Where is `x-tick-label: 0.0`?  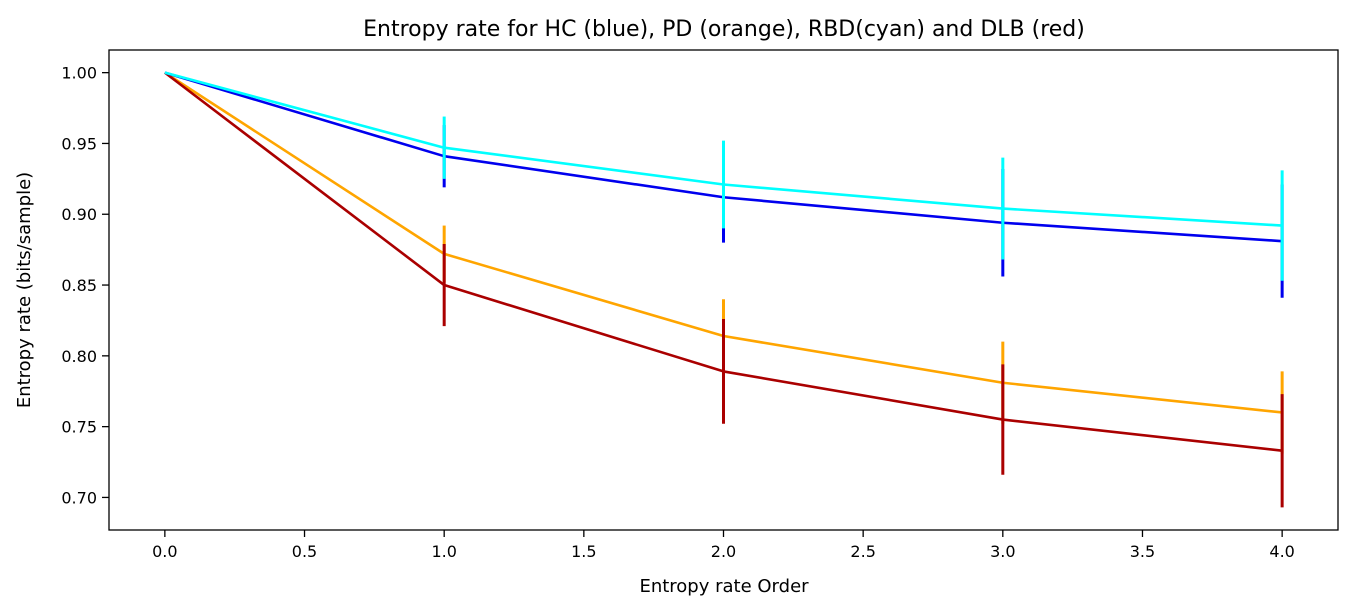
x-tick-label: 0.0 is located at coordinates (164, 551).